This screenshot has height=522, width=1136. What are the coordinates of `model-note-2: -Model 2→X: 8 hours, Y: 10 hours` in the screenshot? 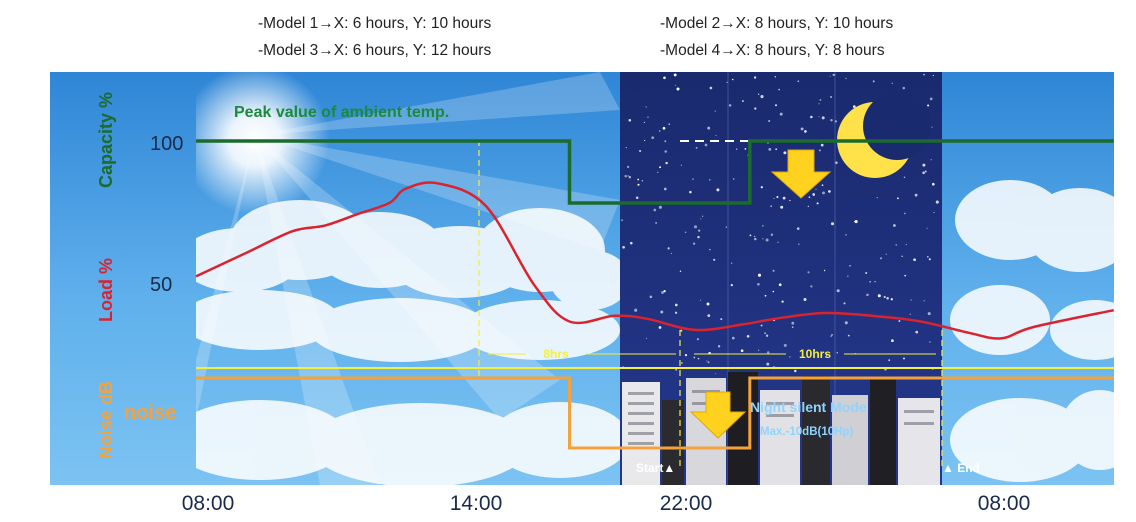 It's located at (776, 23).